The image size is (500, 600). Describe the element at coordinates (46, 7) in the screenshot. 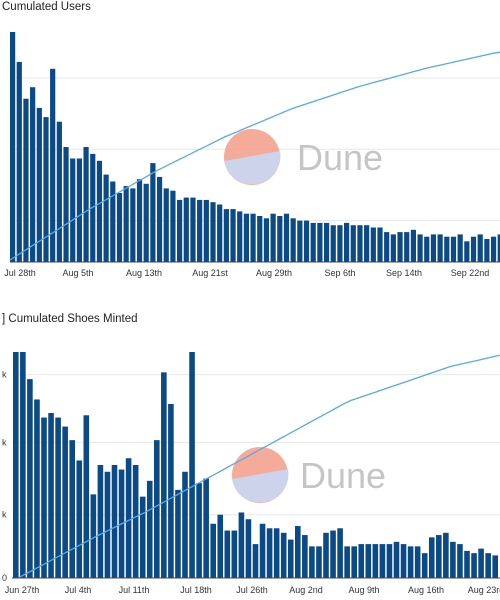

I see `chart-title: Cumulated Users` at that location.